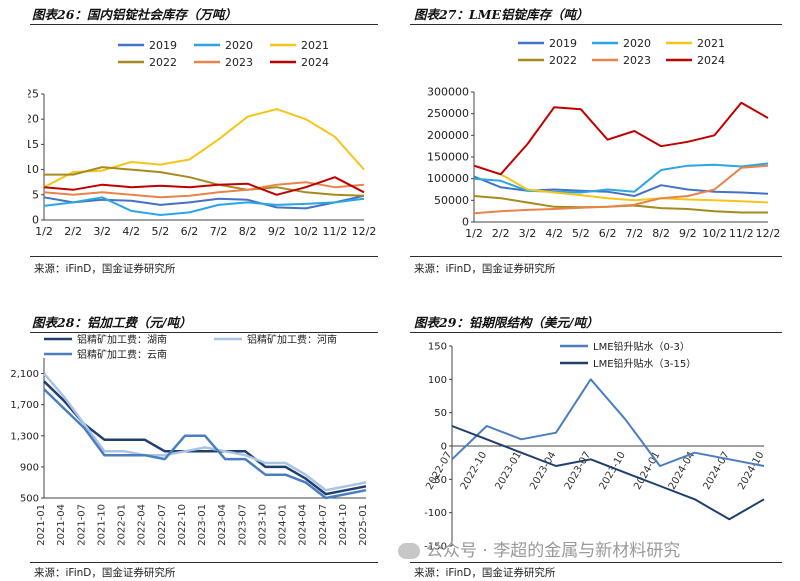  I want to click on chart3-legend-label-2: 铝精矿加工费：云南, so click(122, 354).